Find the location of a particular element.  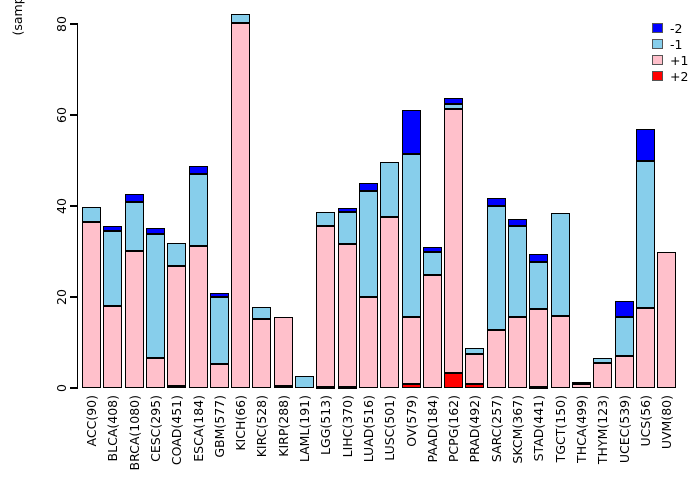

legend-swatch--2 is located at coordinates (657, 28).